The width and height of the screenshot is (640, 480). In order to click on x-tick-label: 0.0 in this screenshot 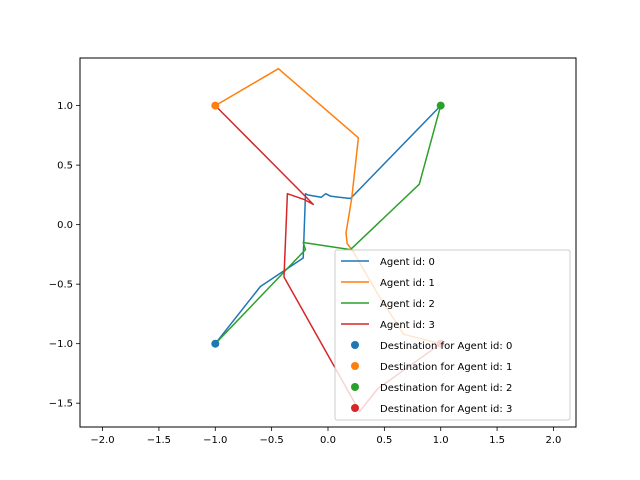, I will do `click(328, 440)`.